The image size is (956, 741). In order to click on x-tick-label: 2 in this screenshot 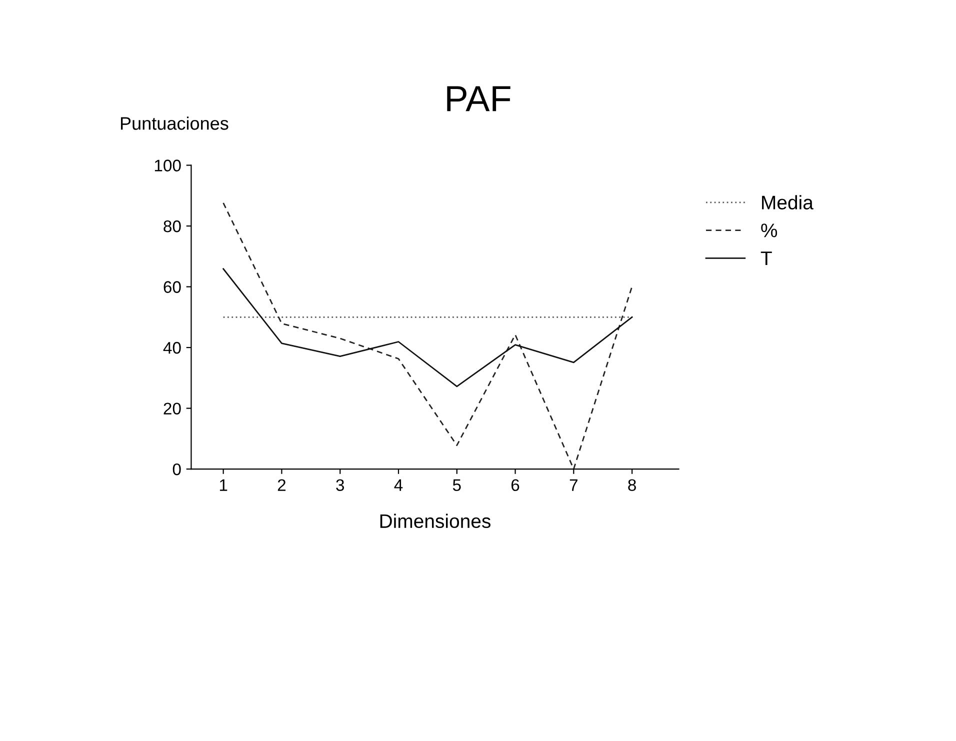, I will do `click(282, 485)`.